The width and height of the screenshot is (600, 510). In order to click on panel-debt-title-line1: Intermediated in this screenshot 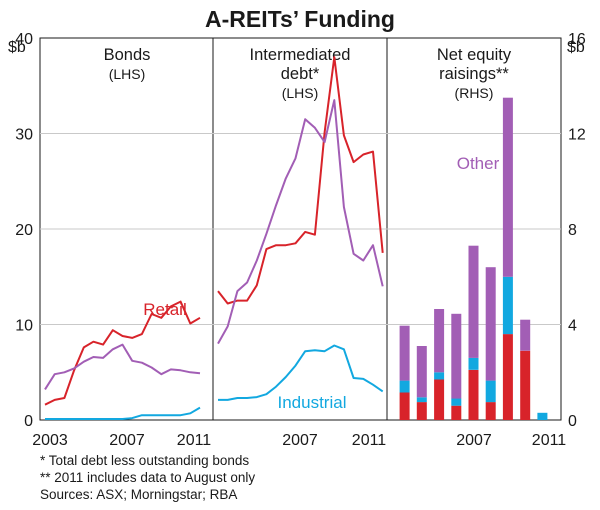, I will do `click(300, 55)`.